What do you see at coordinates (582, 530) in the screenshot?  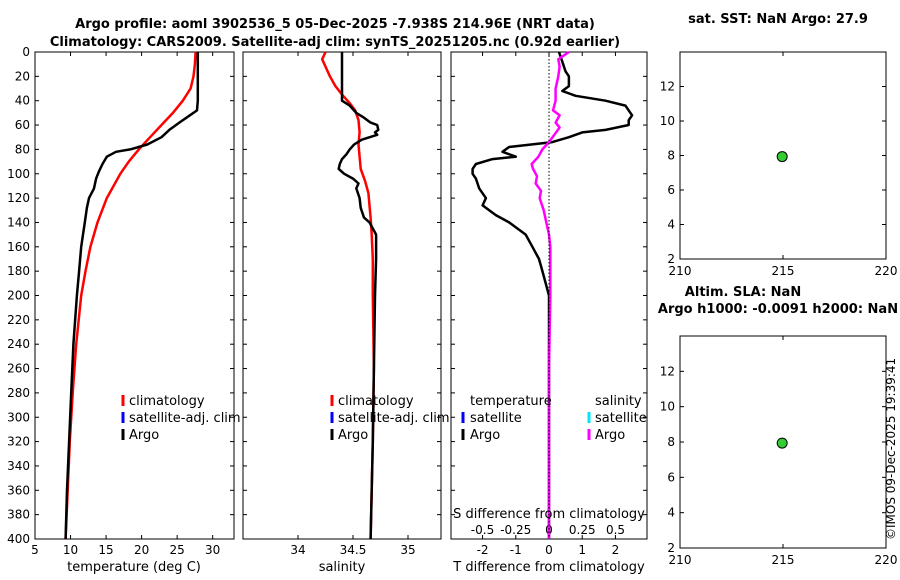 I see `s-tick-label: 0.25` at bounding box center [582, 530].